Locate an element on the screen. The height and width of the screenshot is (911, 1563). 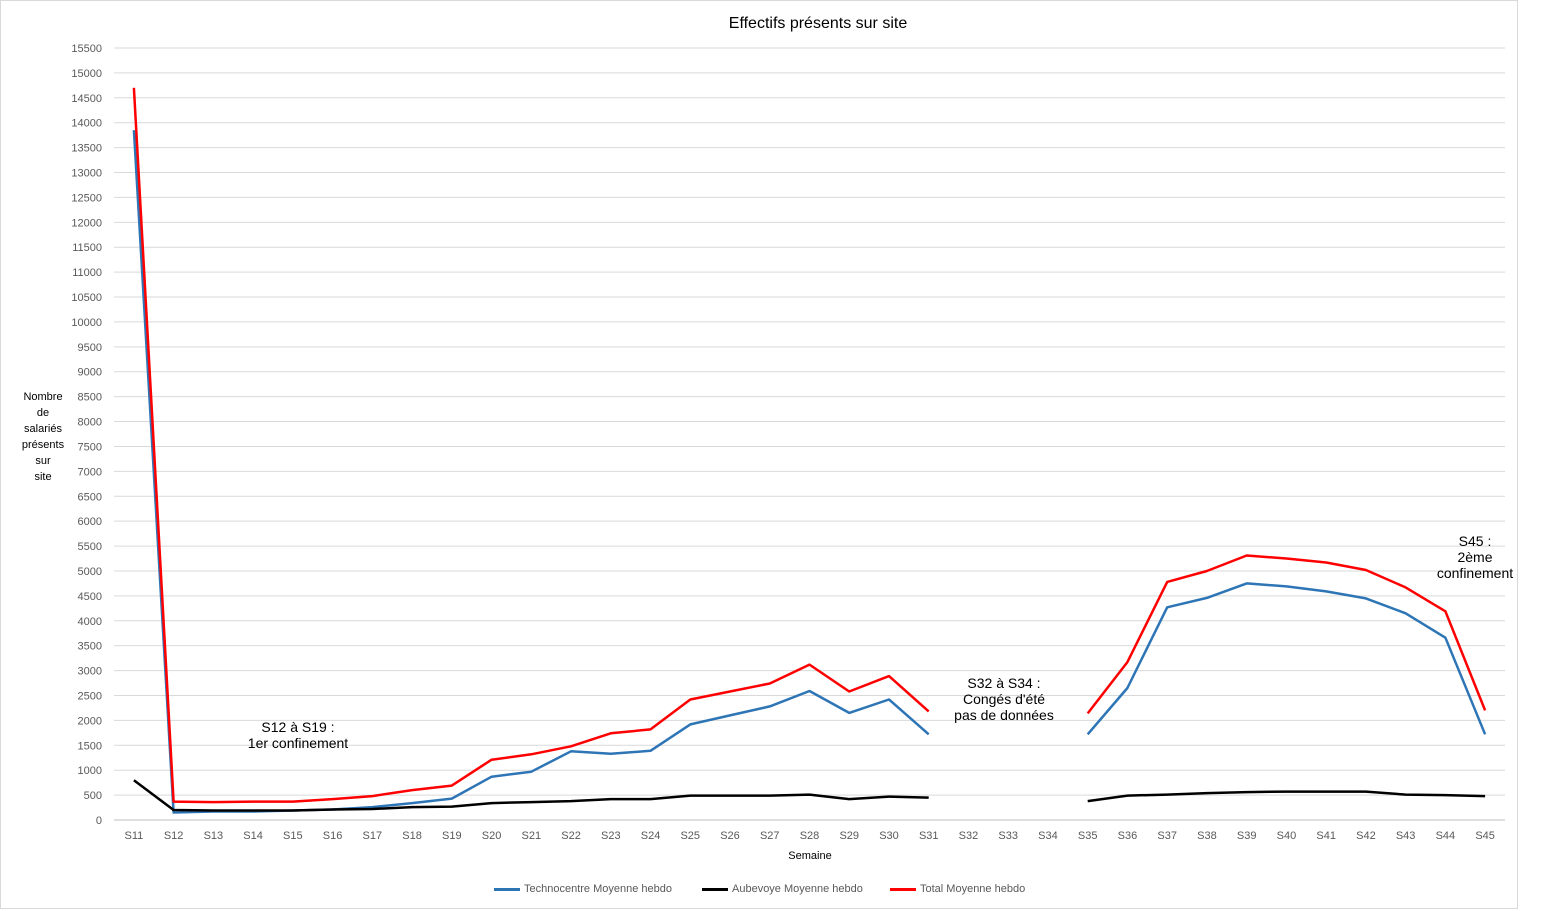
x-tick-label: S18 is located at coordinates (412, 836).